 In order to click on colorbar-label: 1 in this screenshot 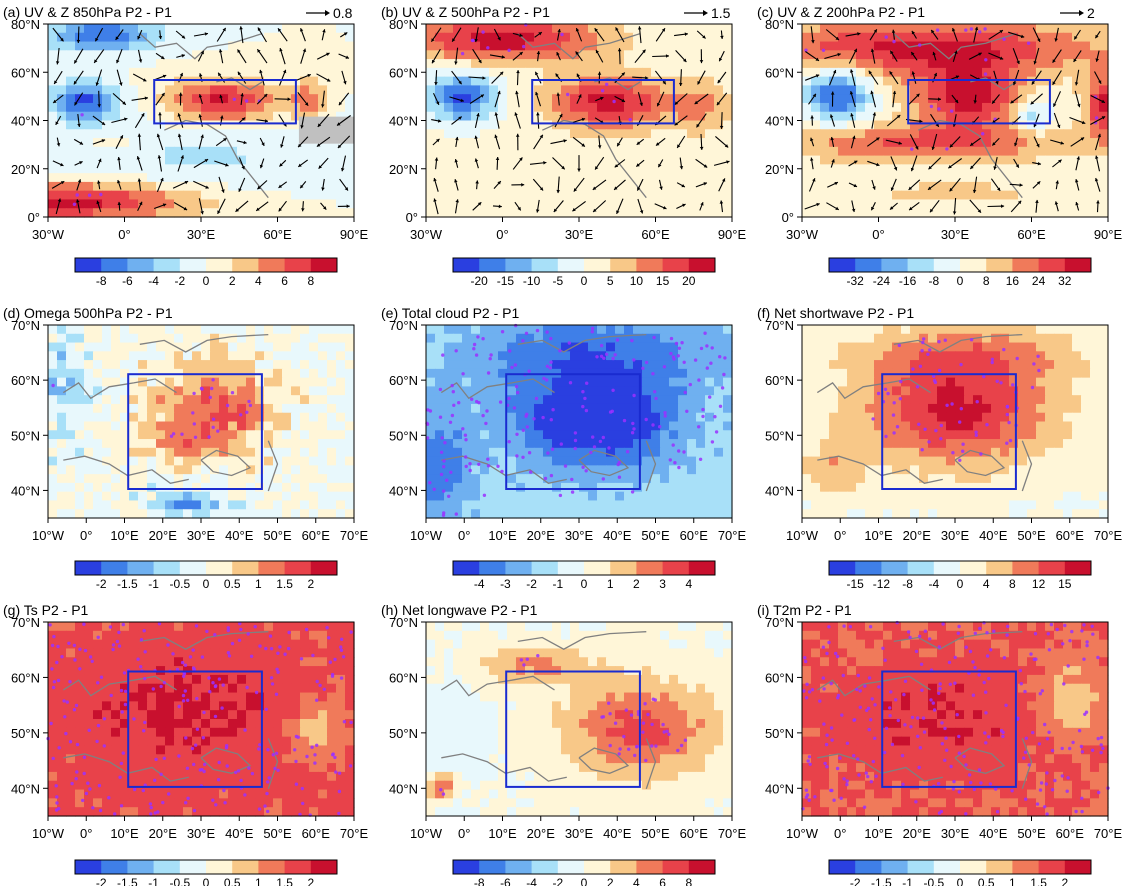, I will do `click(258, 584)`.